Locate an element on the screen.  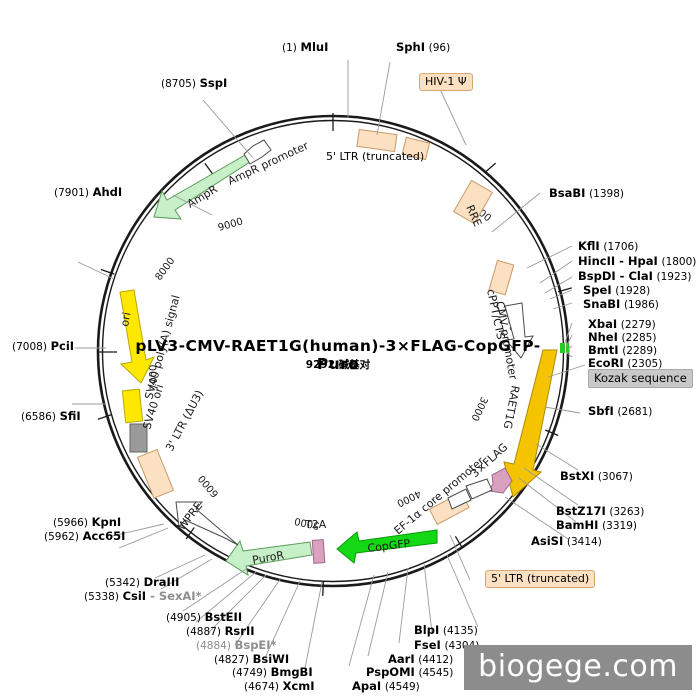
feature-3xflag is located at coordinates (500, 480).